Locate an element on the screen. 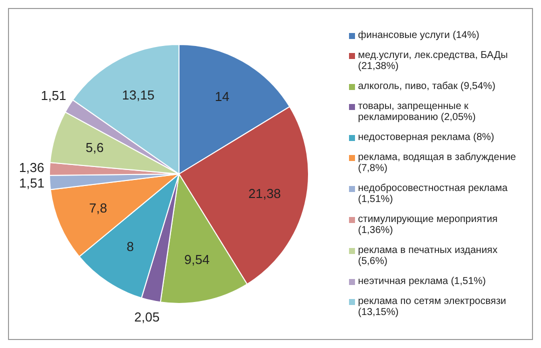  data-label: 8 is located at coordinates (130, 246).